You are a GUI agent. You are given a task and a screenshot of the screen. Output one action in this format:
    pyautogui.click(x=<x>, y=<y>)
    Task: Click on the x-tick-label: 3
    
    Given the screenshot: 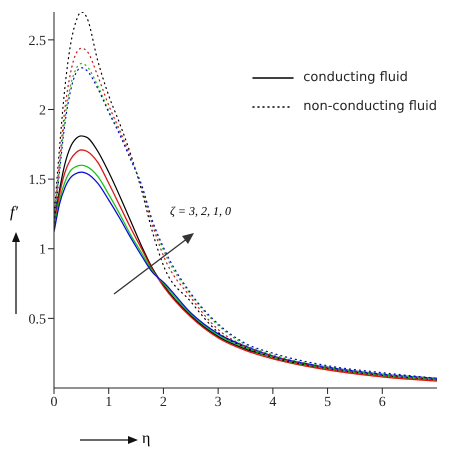 What is the action you would take?
    pyautogui.click(x=218, y=402)
    